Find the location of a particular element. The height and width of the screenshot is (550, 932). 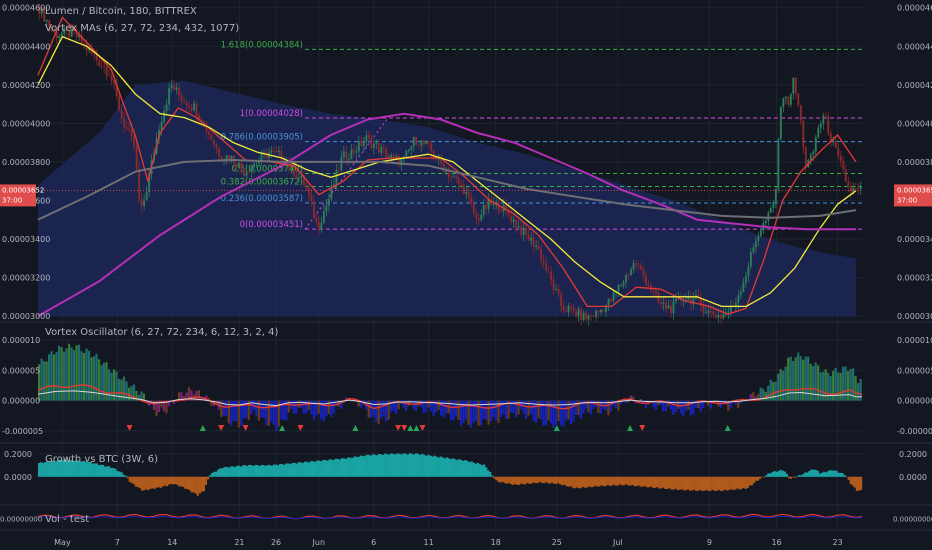

vol-test-pane: 0.00000000 0.00000000 Vol - test is located at coordinates (466, 519).